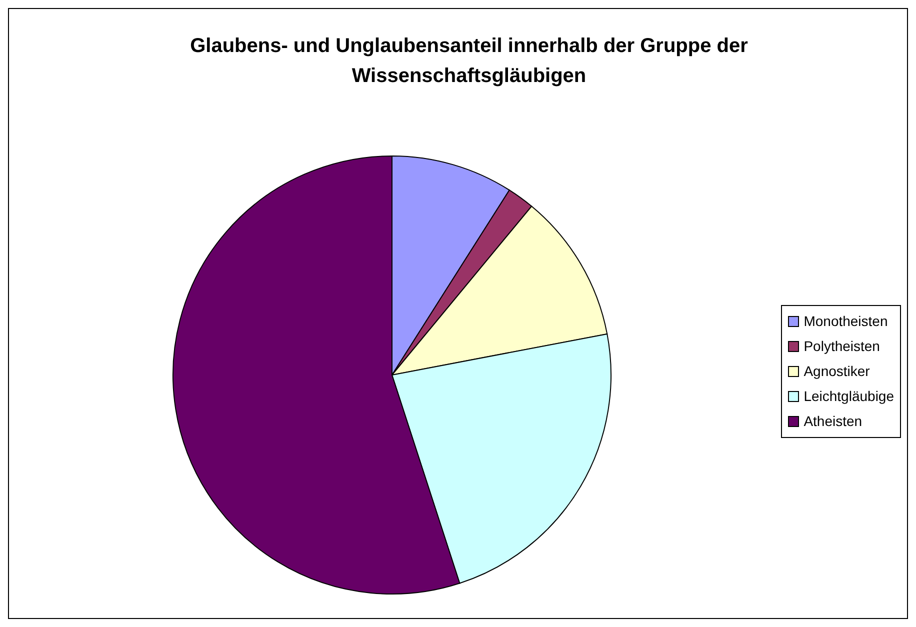 The width and height of the screenshot is (916, 627). I want to click on legend-label: Leichtgläubige, so click(849, 396).